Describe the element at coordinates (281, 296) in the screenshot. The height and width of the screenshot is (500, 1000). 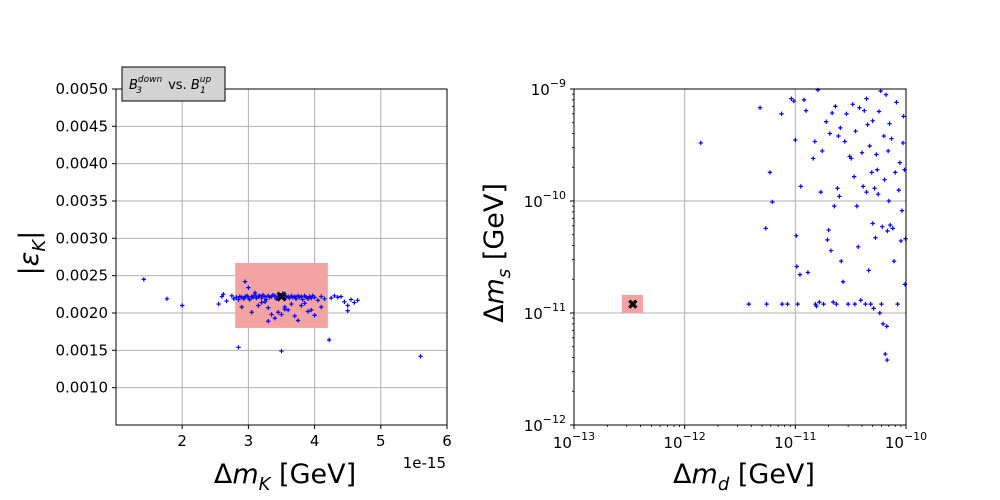
I see `reference-point` at that location.